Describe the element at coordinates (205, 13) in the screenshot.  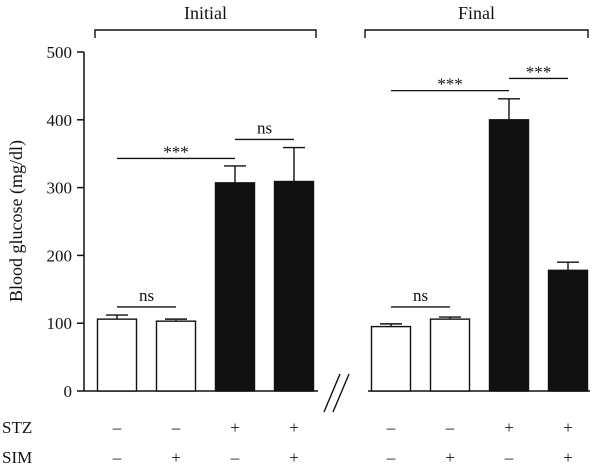
I see `group-label: Initial` at that location.